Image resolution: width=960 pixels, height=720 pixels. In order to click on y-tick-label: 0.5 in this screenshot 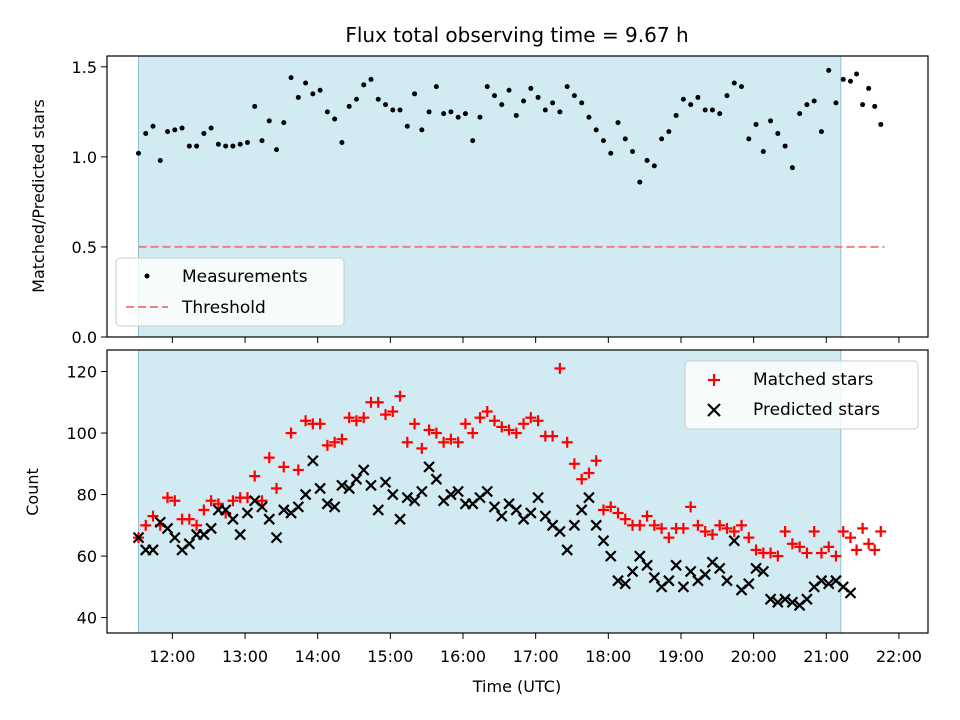, I will do `click(84, 247)`.